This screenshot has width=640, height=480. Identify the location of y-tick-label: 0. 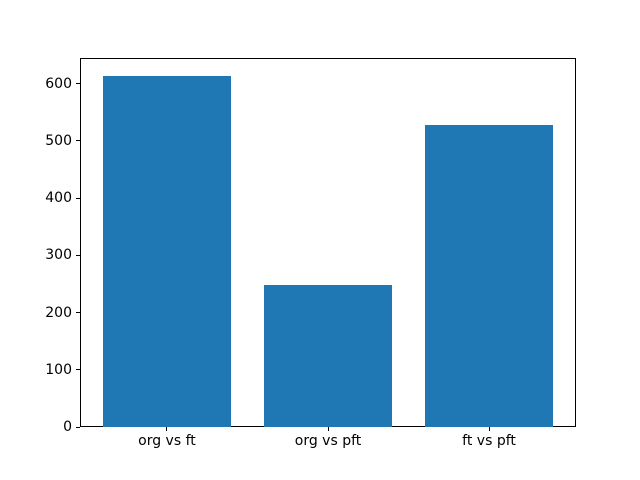
(67, 427).